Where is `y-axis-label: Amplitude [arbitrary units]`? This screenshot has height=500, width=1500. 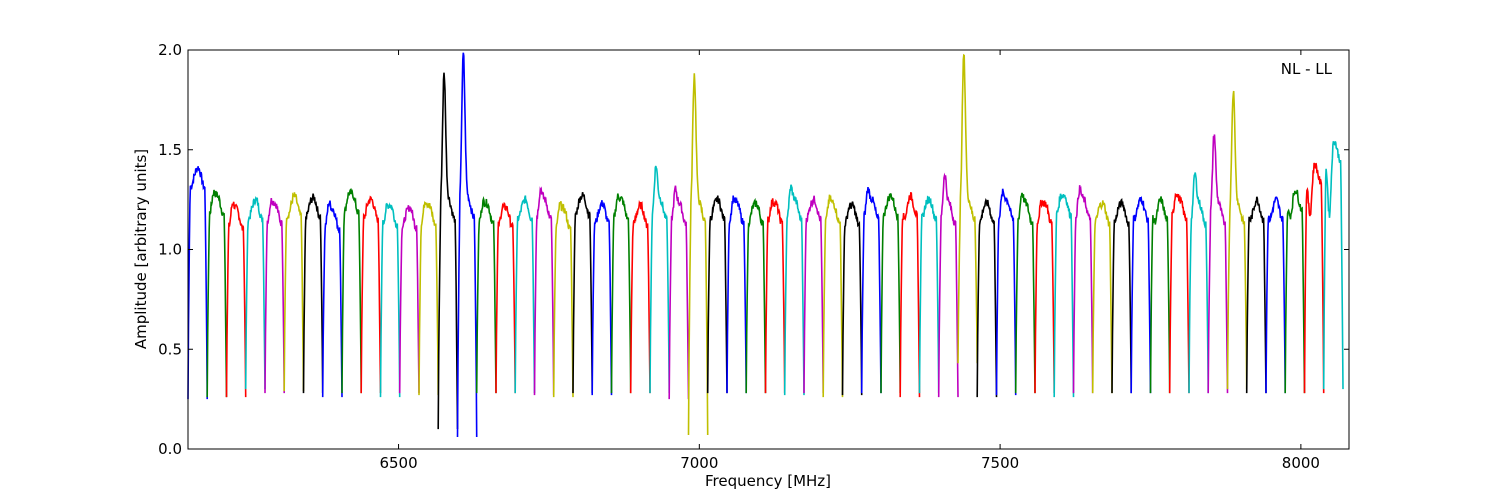
y-axis-label: Amplitude [arbitrary units] is located at coordinates (141, 249).